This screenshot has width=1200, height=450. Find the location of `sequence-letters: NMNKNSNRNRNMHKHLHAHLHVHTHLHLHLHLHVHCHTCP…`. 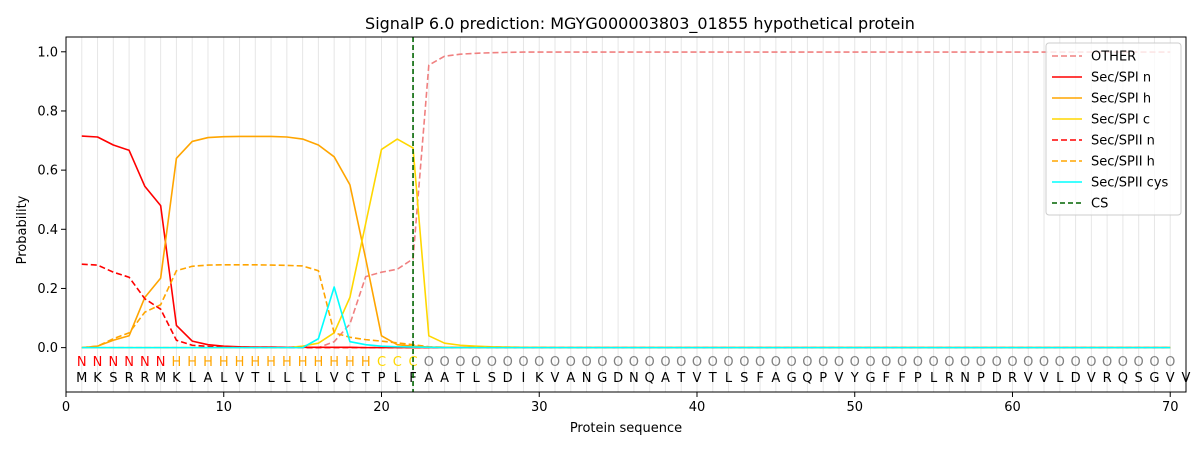

sequence-letters: NMNKNSNRNRNMHKHLHAHLHVHTHLHLHLHLHVHCHTCP… is located at coordinates (633, 370).